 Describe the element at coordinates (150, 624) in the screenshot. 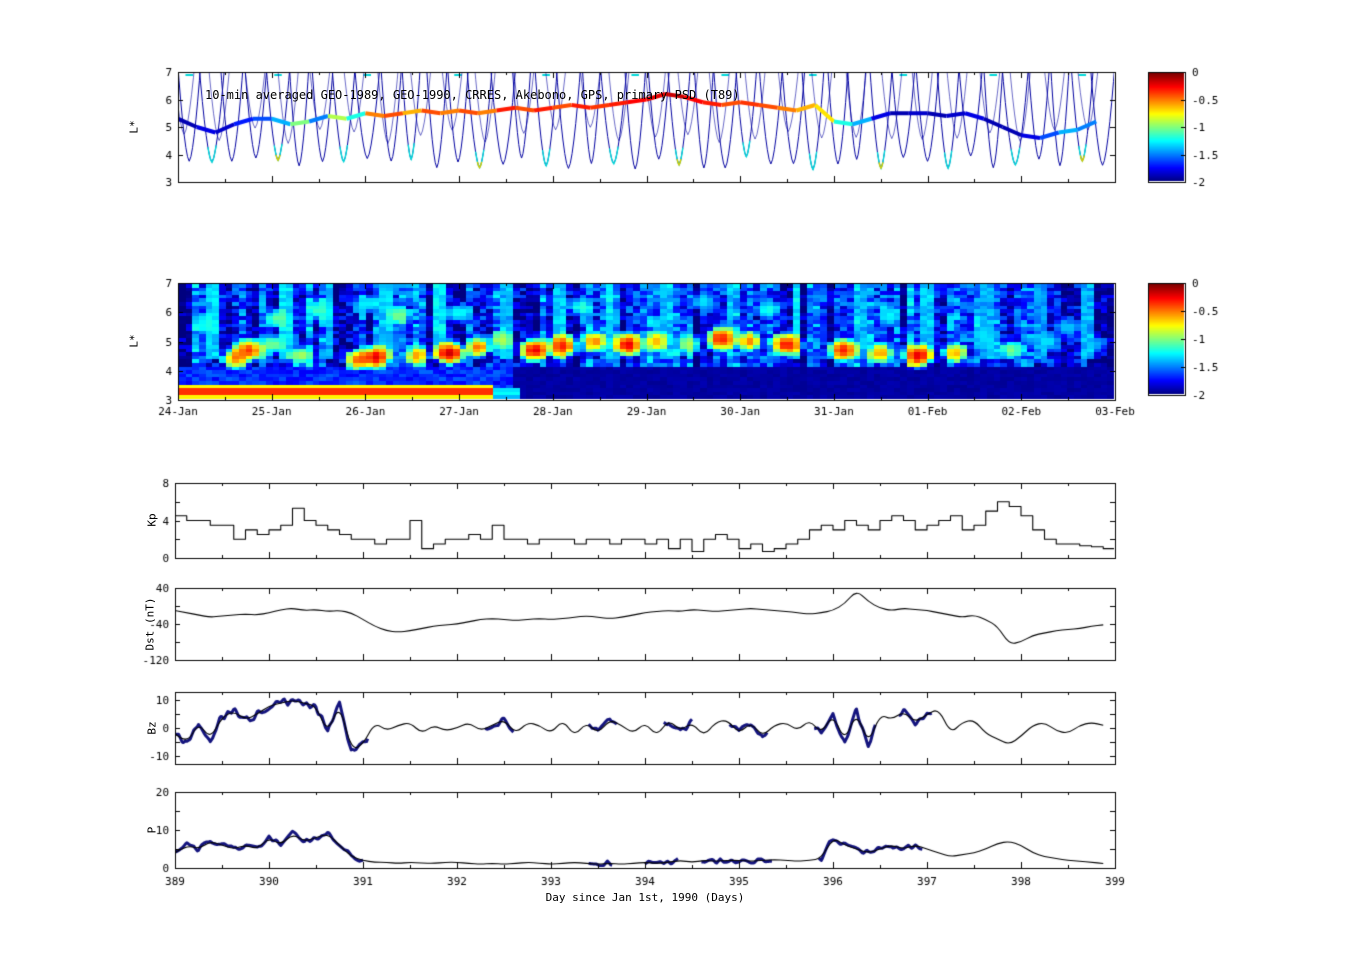

I see `dst-ylabel: Dst (nT)` at that location.